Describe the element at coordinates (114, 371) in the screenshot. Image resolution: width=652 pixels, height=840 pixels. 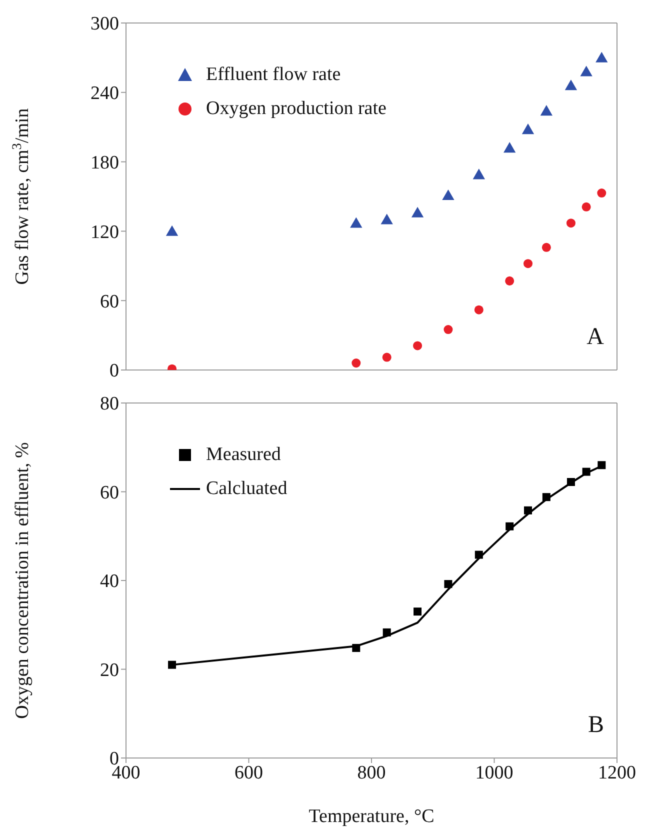
I see `y-tick-label: 0` at that location.